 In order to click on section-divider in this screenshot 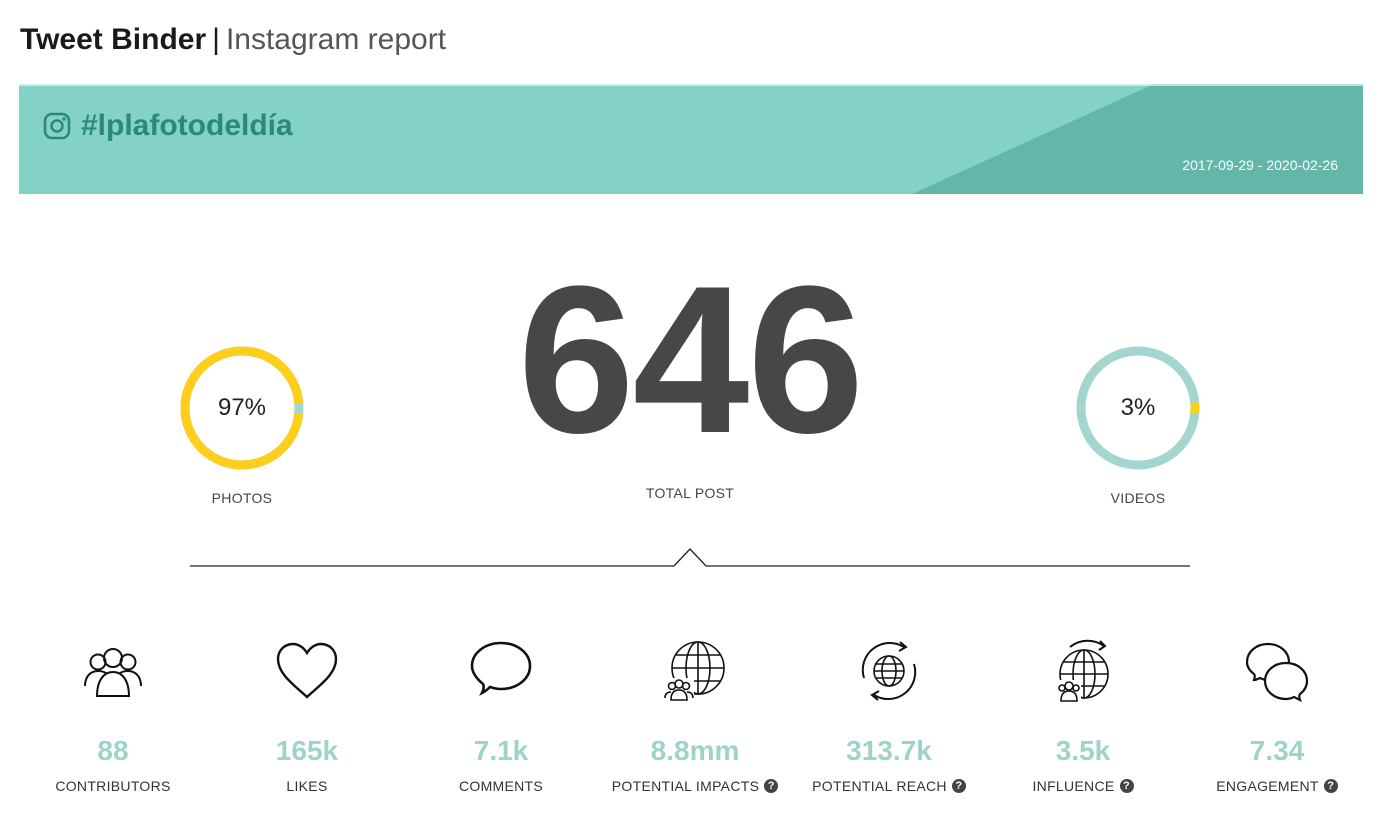, I will do `click(690, 557)`.